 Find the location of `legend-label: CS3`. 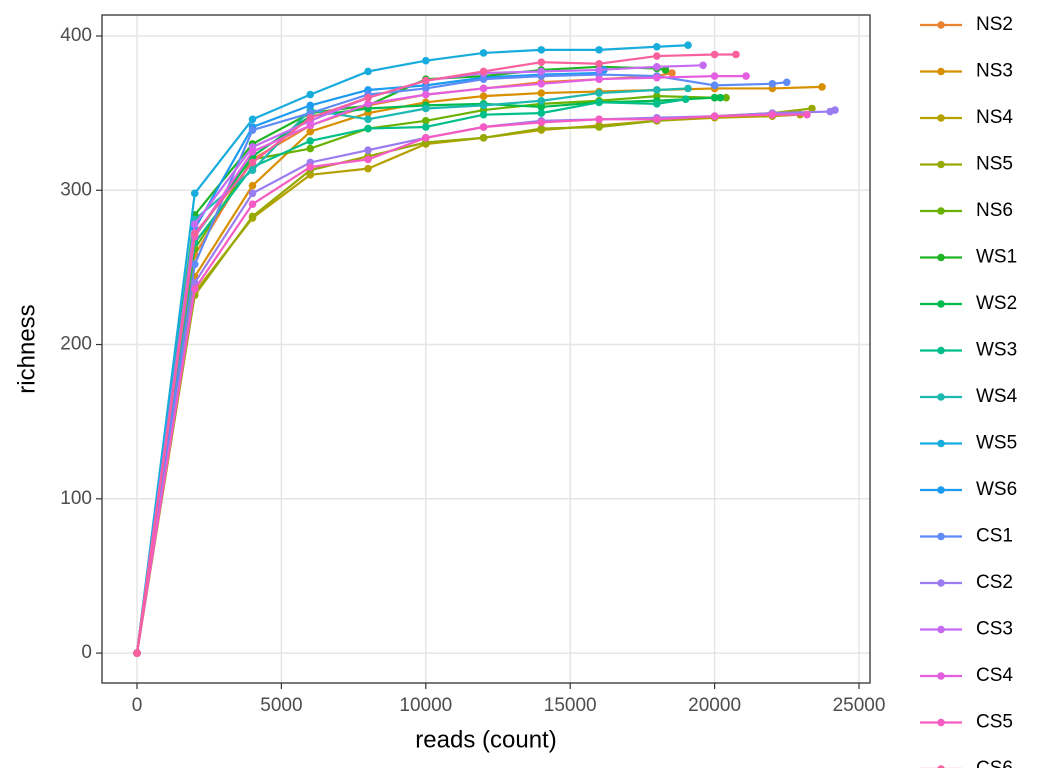

legend-label: CS3 is located at coordinates (994, 629).